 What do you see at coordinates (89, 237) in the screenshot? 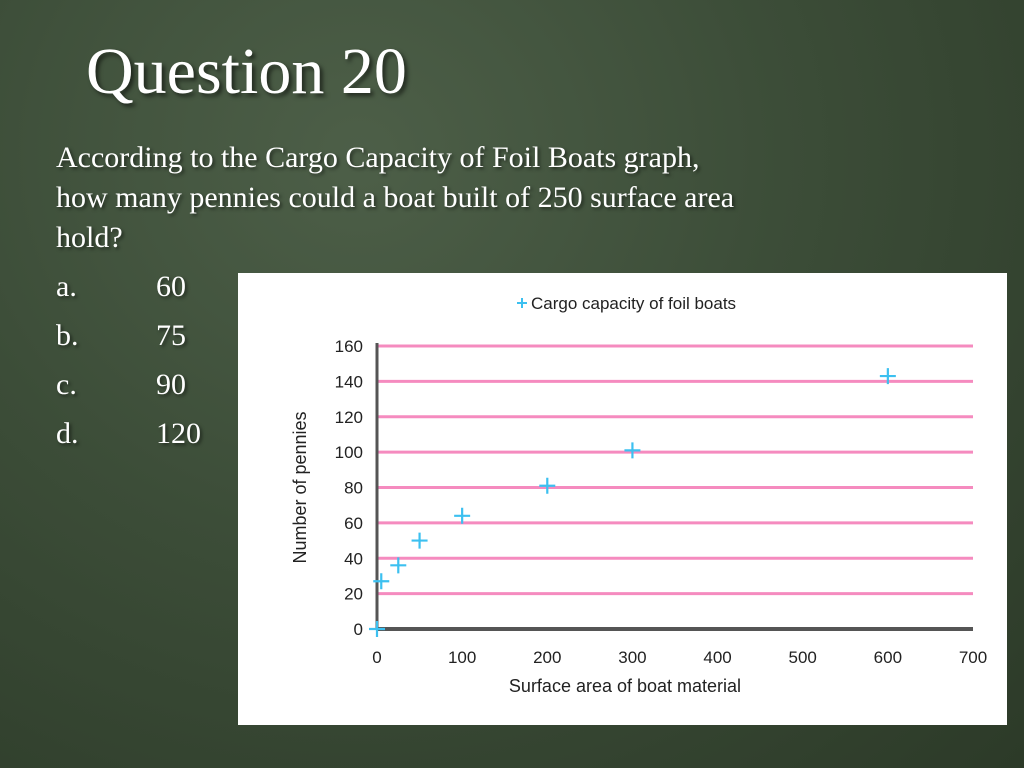
I see `question-line: hold?` at bounding box center [89, 237].